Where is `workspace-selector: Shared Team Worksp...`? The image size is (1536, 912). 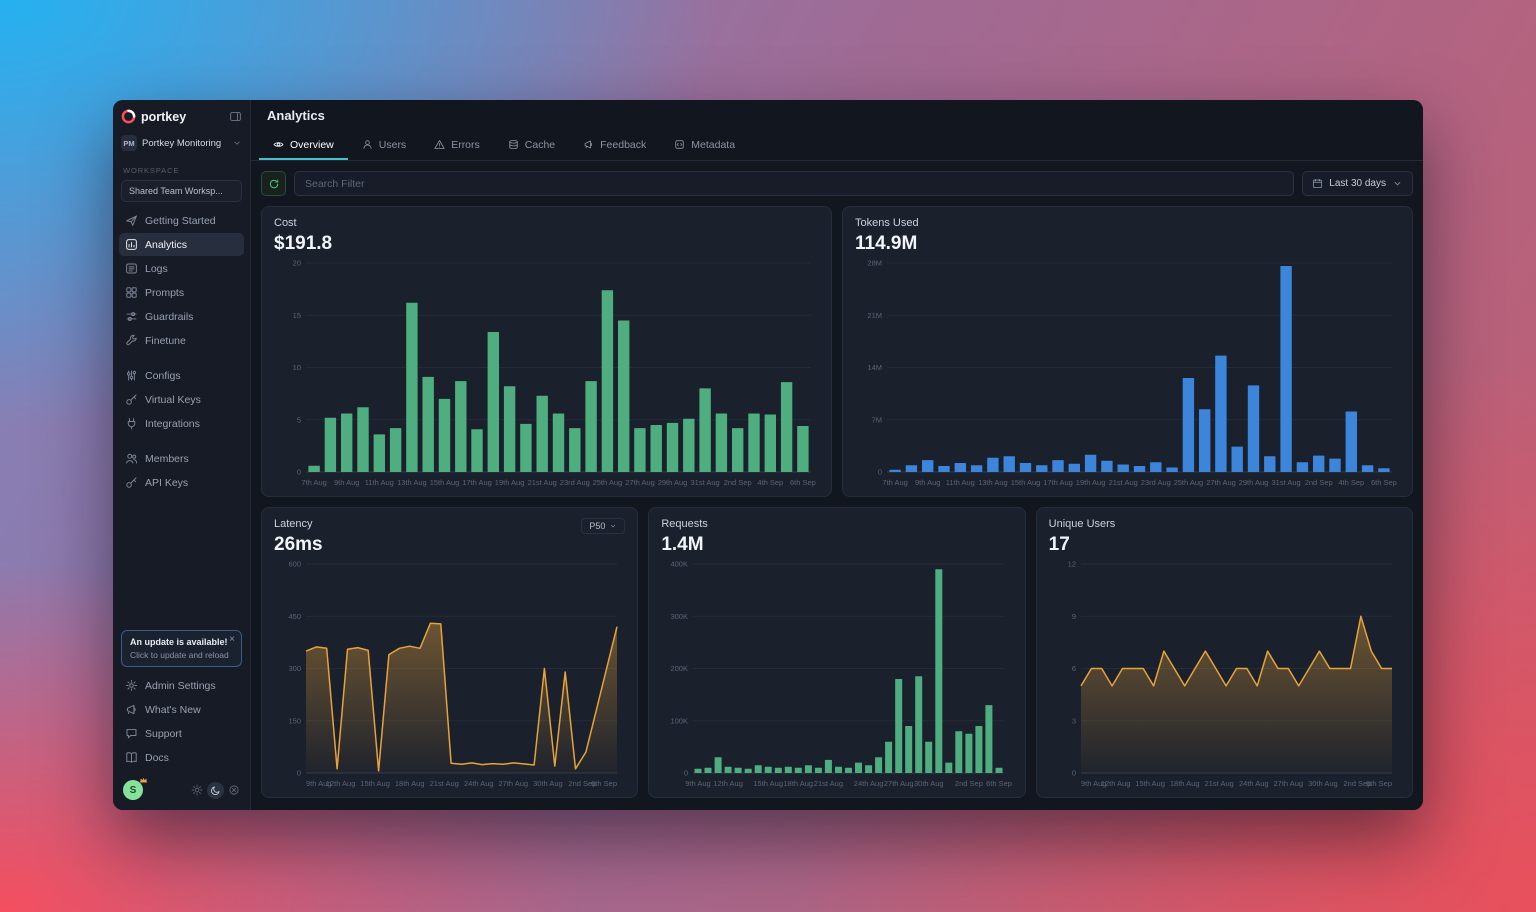
workspace-selector: Shared Team Worksp... is located at coordinates (181, 191).